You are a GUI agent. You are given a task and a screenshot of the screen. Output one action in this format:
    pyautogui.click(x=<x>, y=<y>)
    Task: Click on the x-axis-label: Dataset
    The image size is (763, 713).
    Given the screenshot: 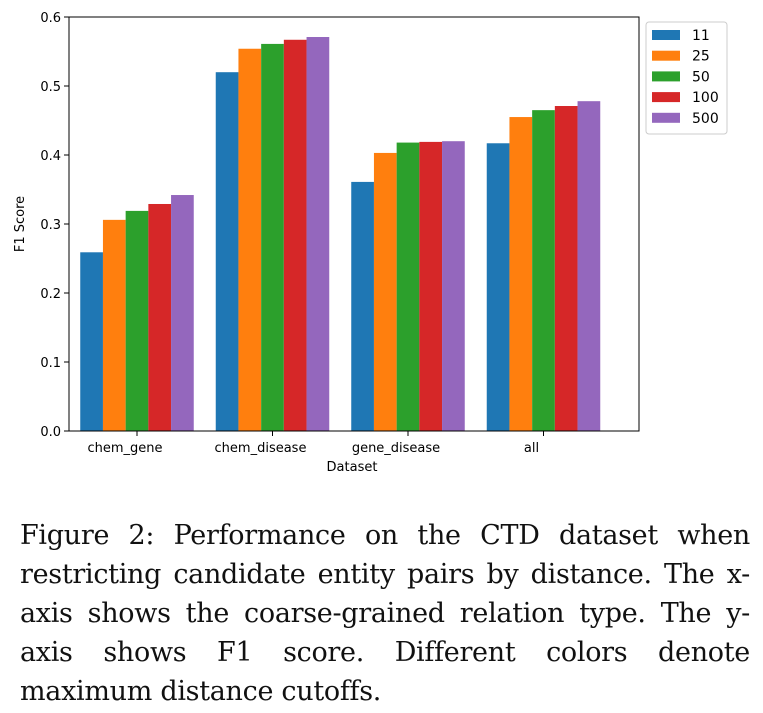 What is the action you would take?
    pyautogui.click(x=352, y=467)
    